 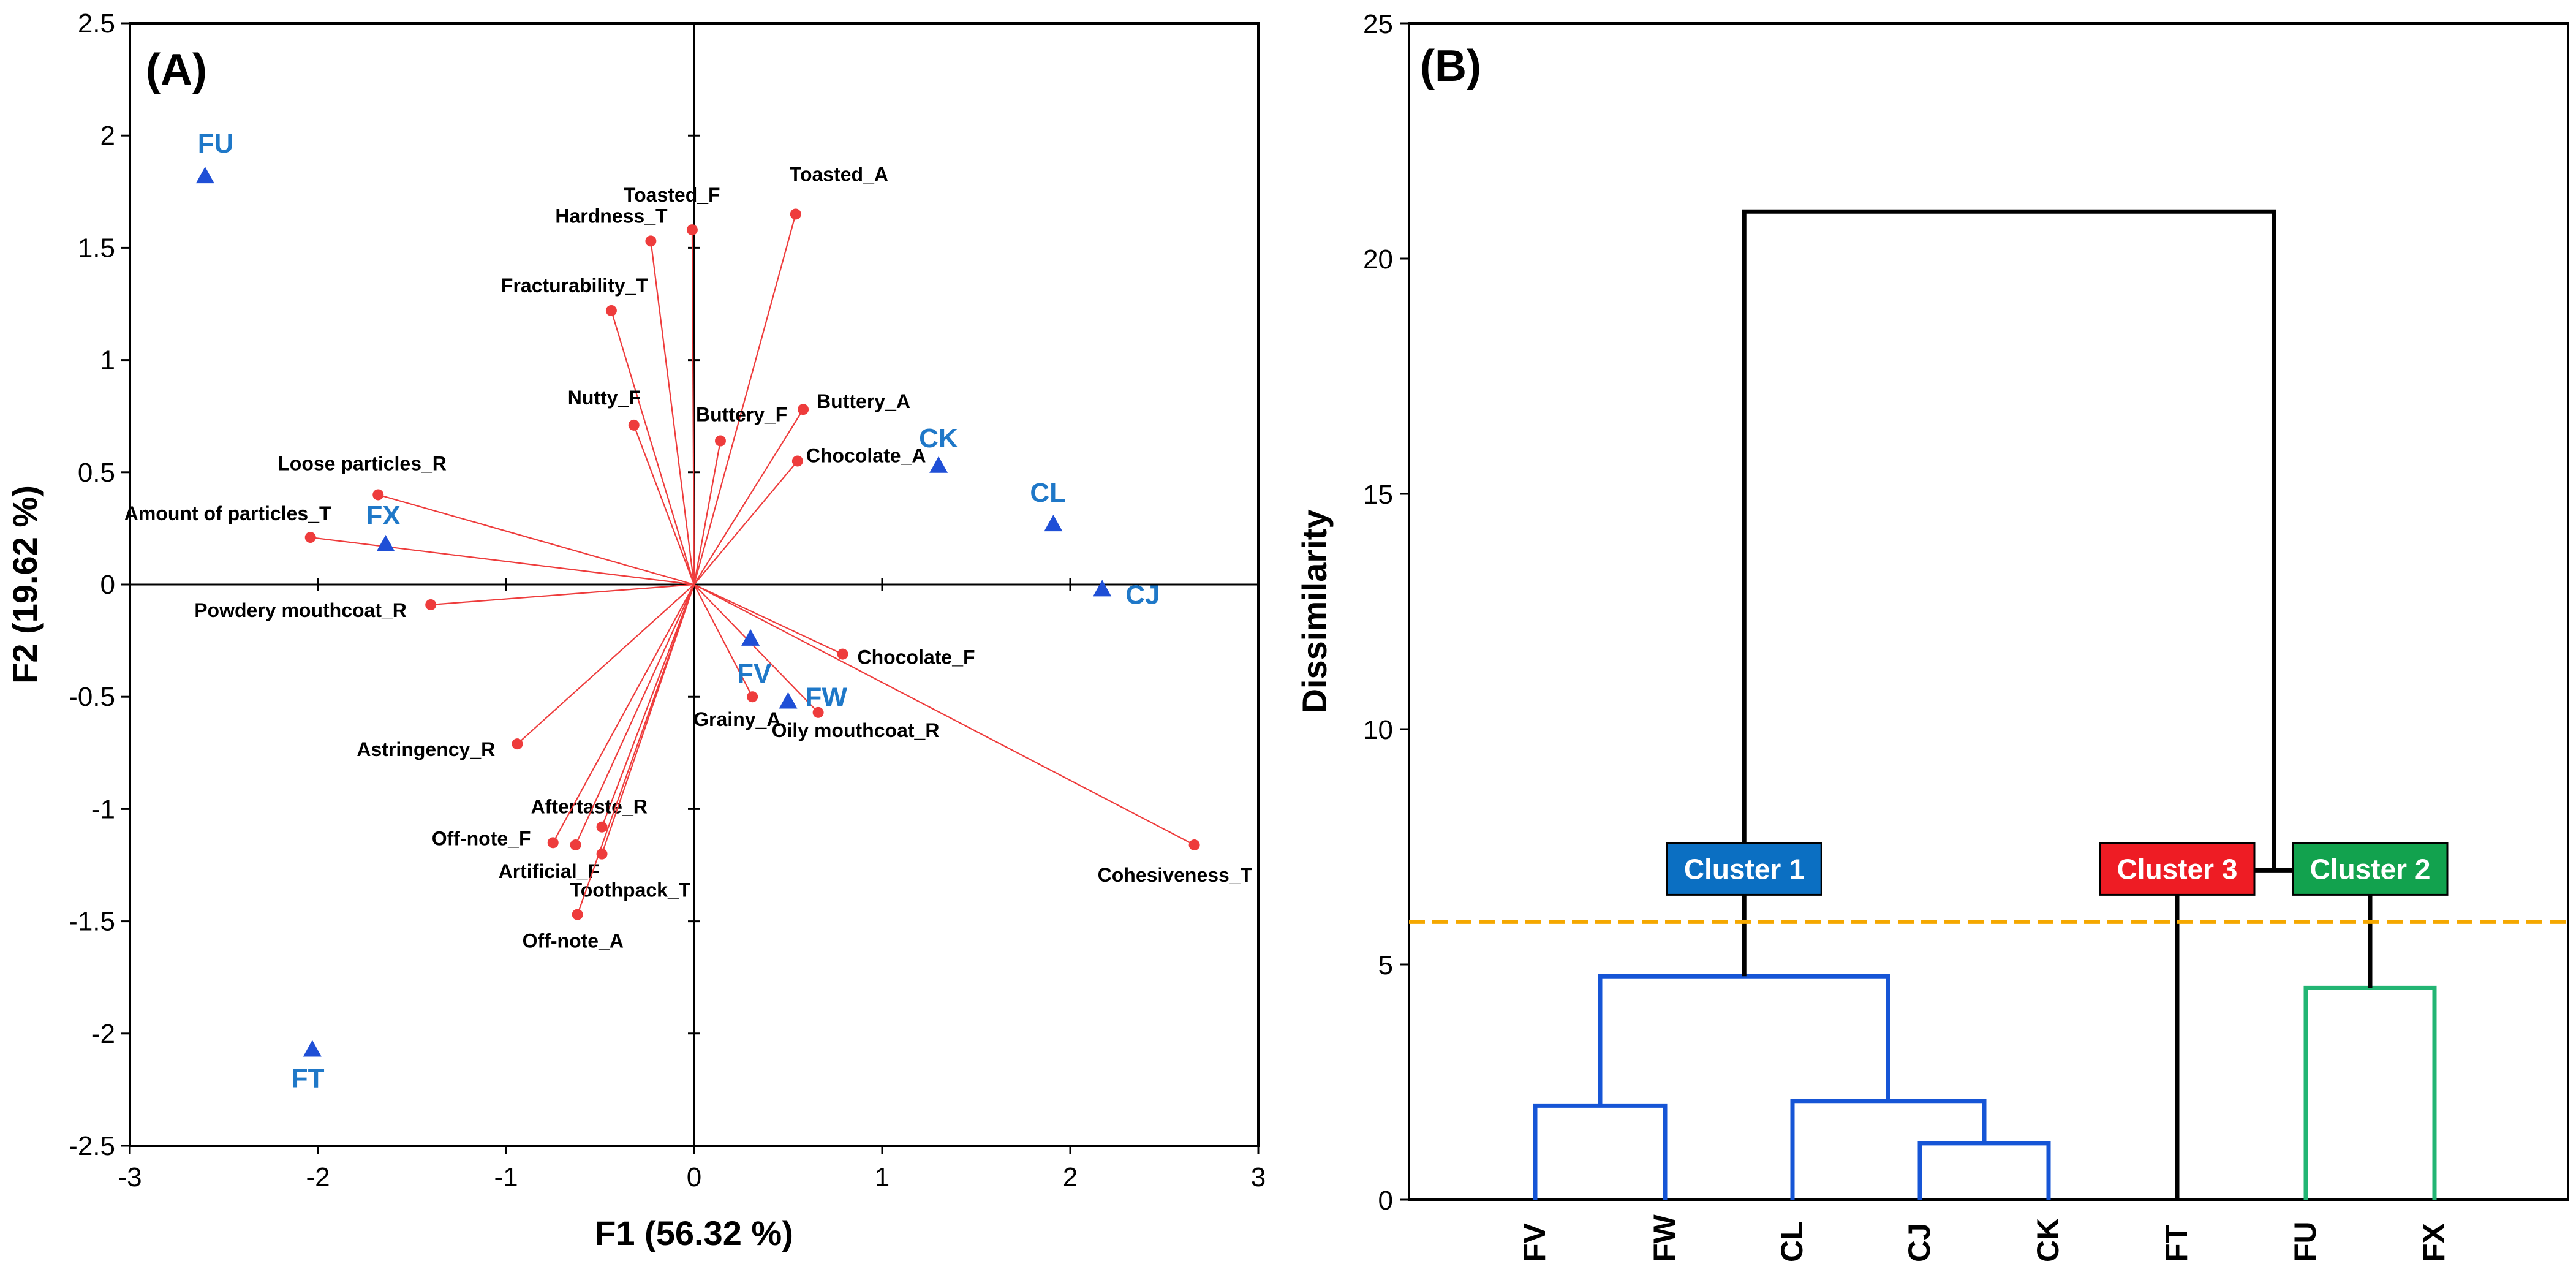 What do you see at coordinates (216, 144) in the screenshot?
I see `observation-label: FU` at bounding box center [216, 144].